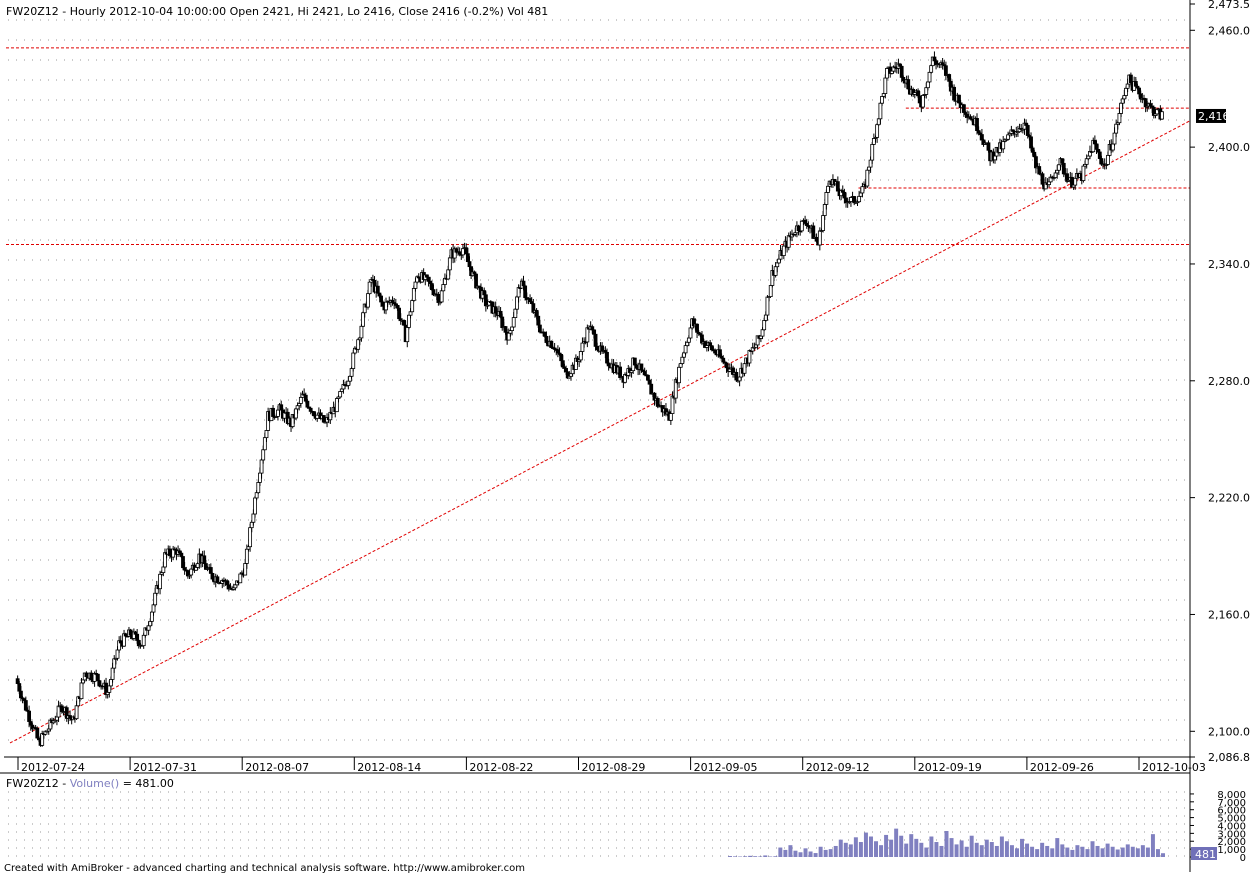  I want to click on last-price-box, so click(1211, 115).